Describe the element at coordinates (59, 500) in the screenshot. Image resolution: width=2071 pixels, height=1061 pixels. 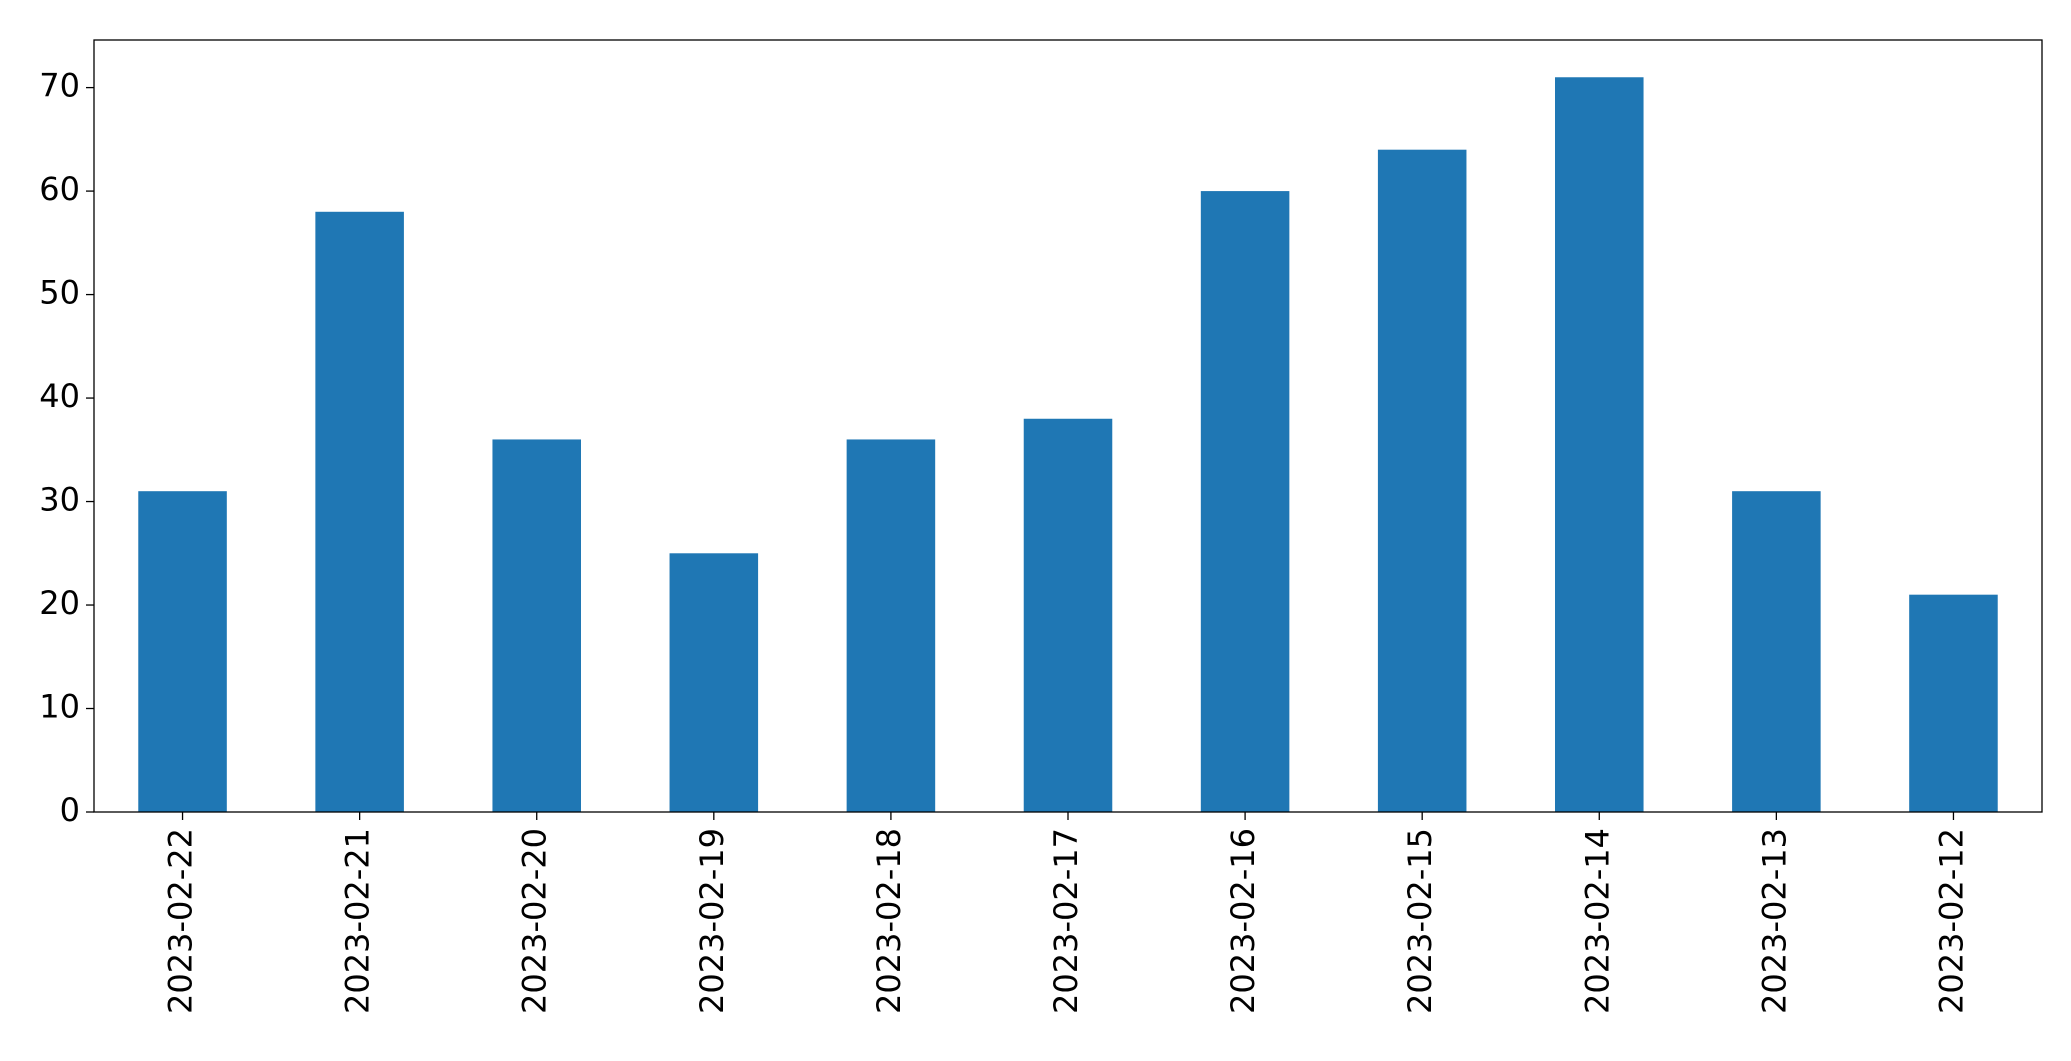
I see `y-tick-label: 30` at that location.